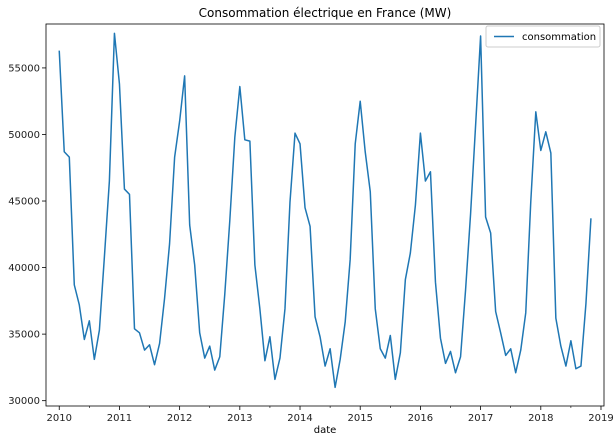 Image resolution: width=614 pixels, height=441 pixels. I want to click on x-tick-label: 2015, so click(359, 418).